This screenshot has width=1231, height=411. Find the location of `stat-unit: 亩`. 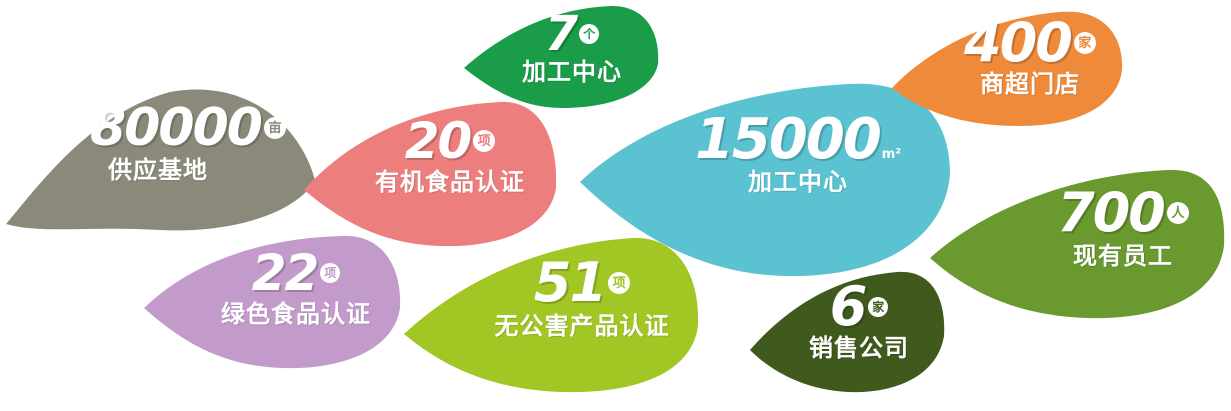

stat-unit: 亩 is located at coordinates (274, 128).